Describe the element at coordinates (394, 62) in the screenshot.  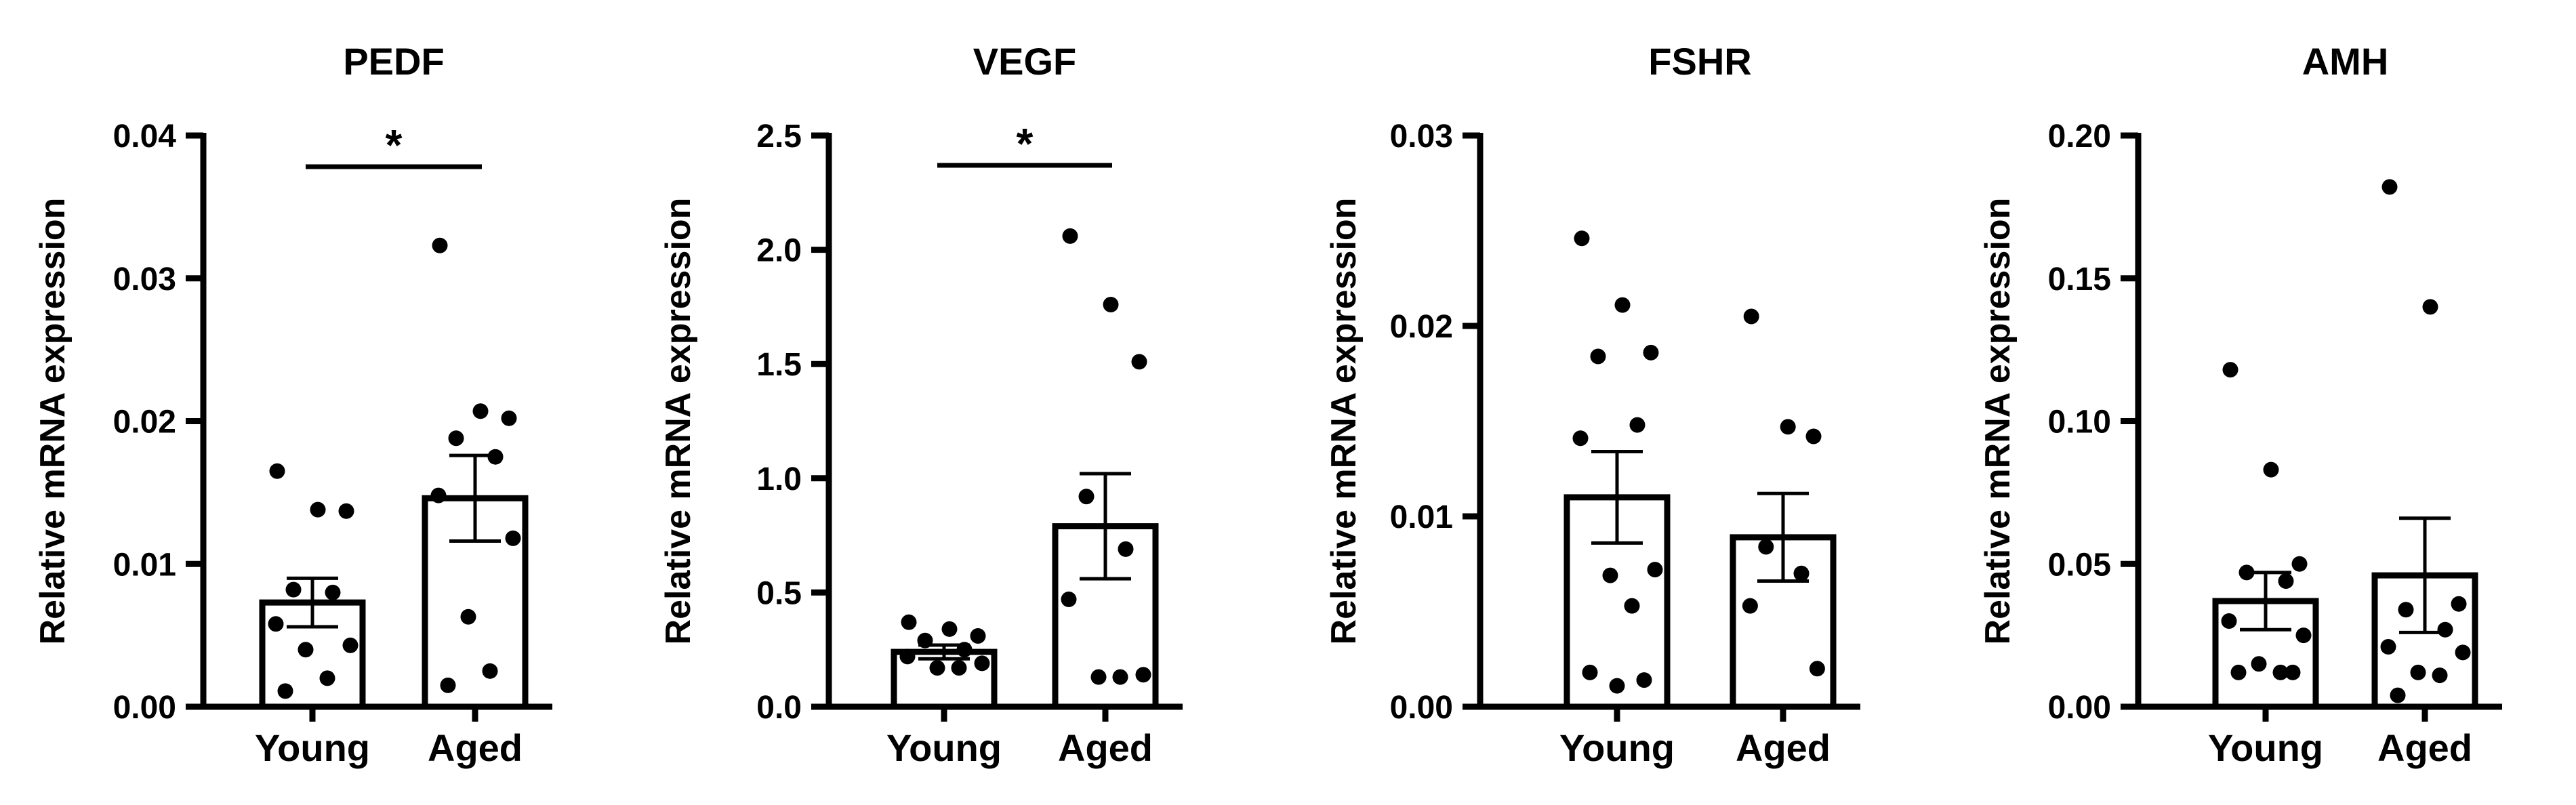
I see `chart-title: PEDF` at that location.